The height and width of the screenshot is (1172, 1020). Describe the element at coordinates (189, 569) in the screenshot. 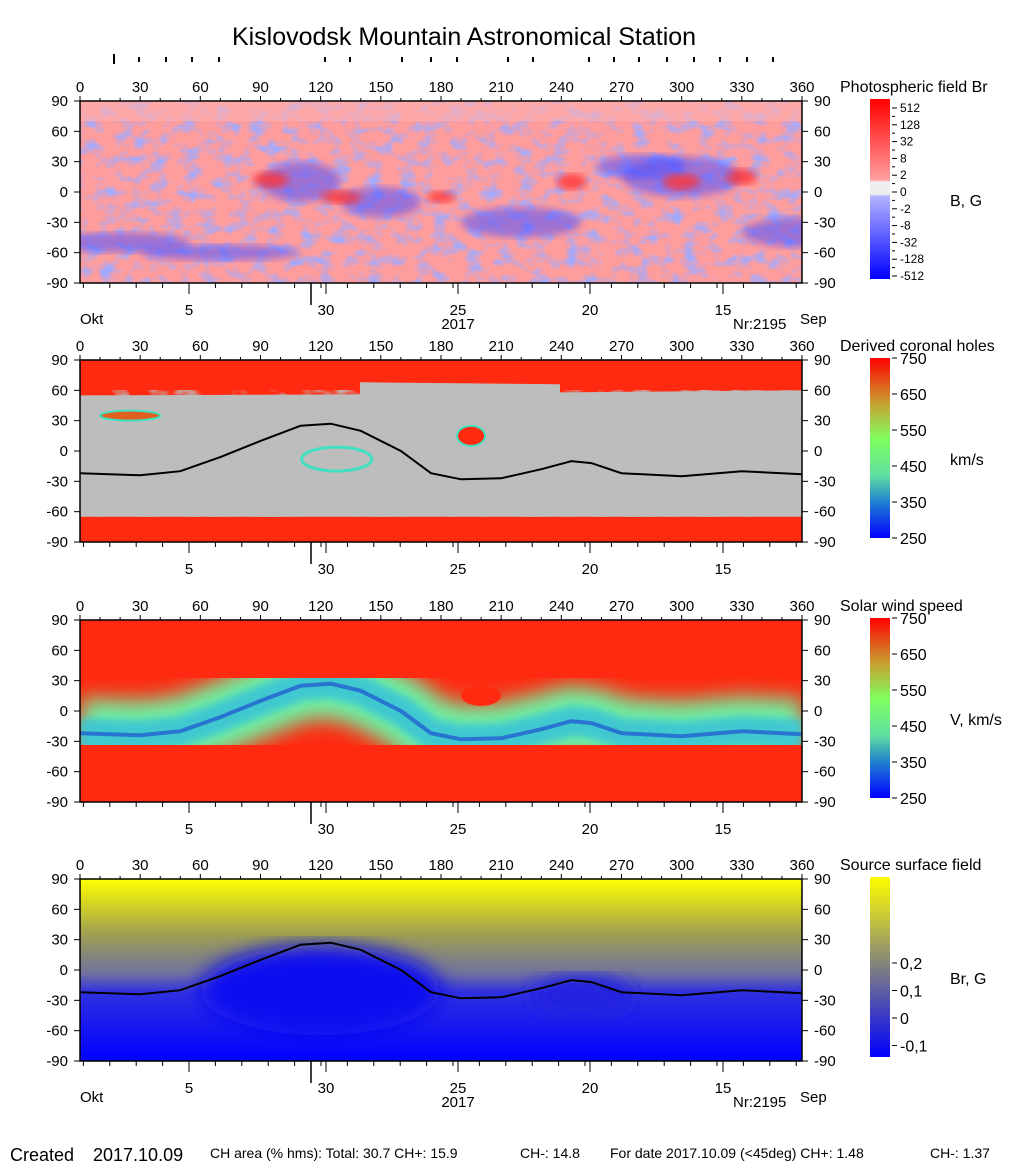

I see `date-tick-label: 5` at that location.